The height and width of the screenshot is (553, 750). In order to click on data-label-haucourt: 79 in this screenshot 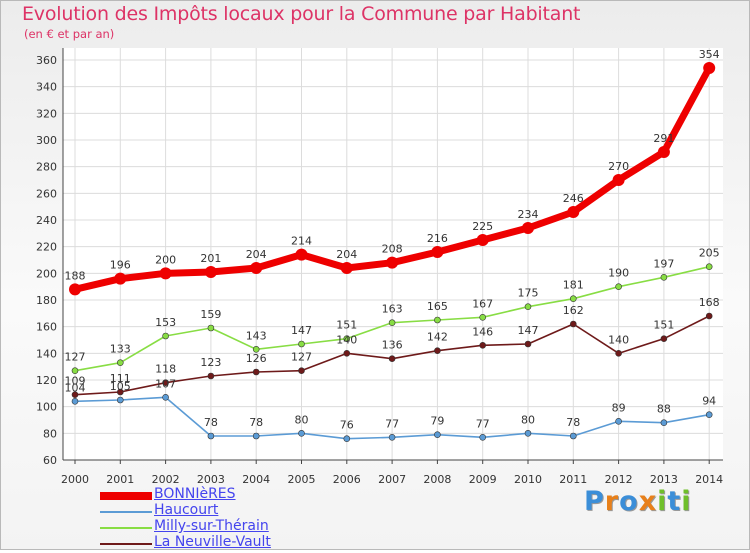, I will do `click(437, 421)`.